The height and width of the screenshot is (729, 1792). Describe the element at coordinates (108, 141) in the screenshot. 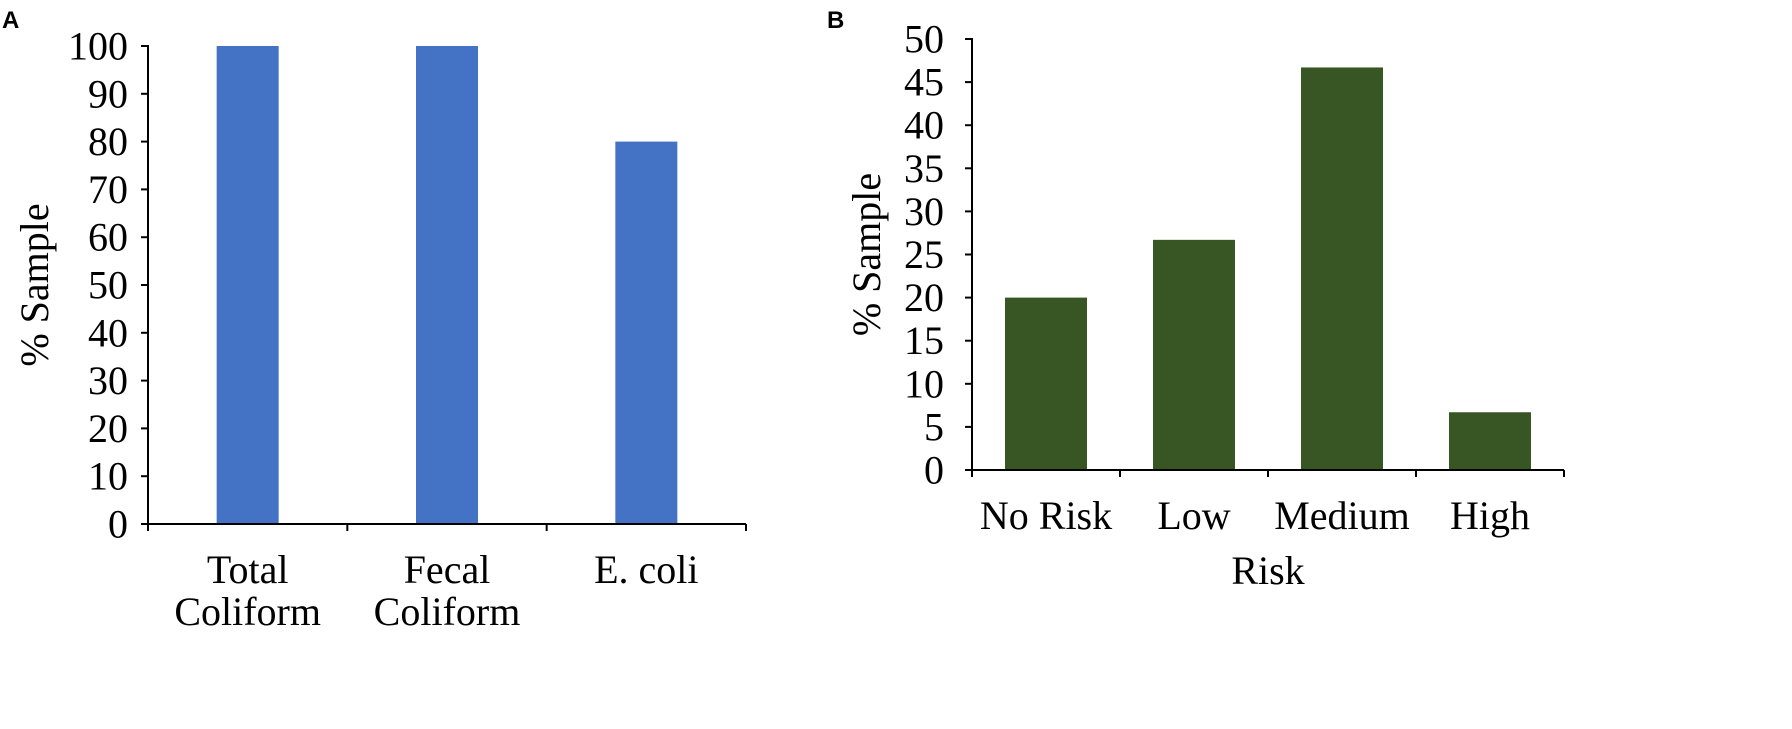

I see `chart-a-y-tick-label-80: 80` at that location.